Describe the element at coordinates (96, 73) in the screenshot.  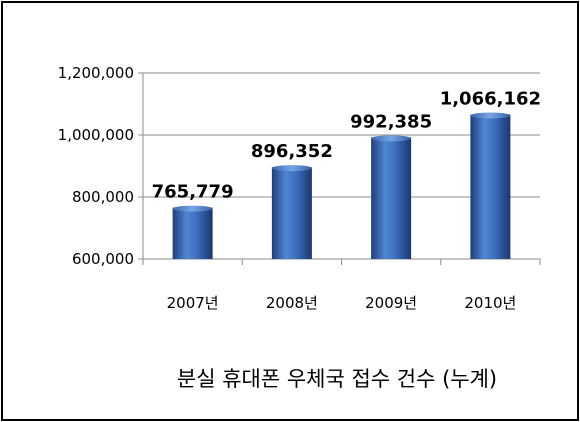
I see `y-tick-label: 1,200,000` at that location.